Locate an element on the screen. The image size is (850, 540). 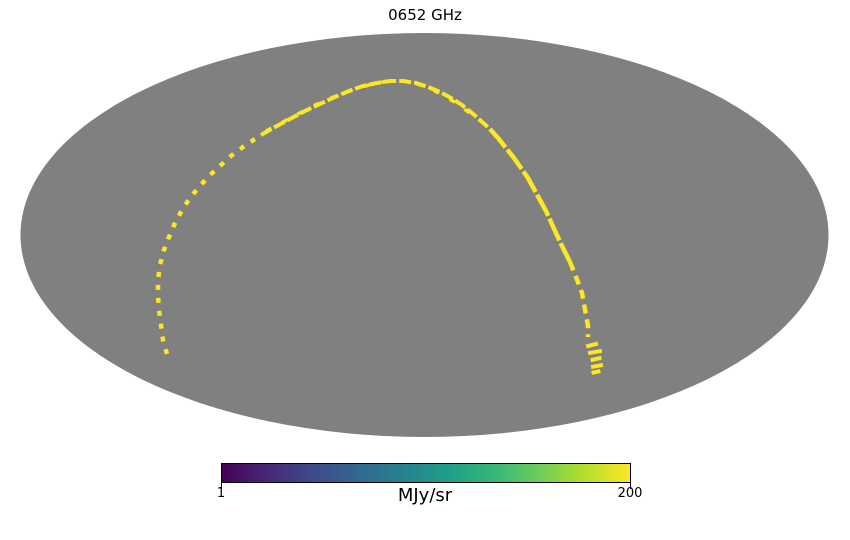
map-title: 0652 GHz is located at coordinates (425, 15).